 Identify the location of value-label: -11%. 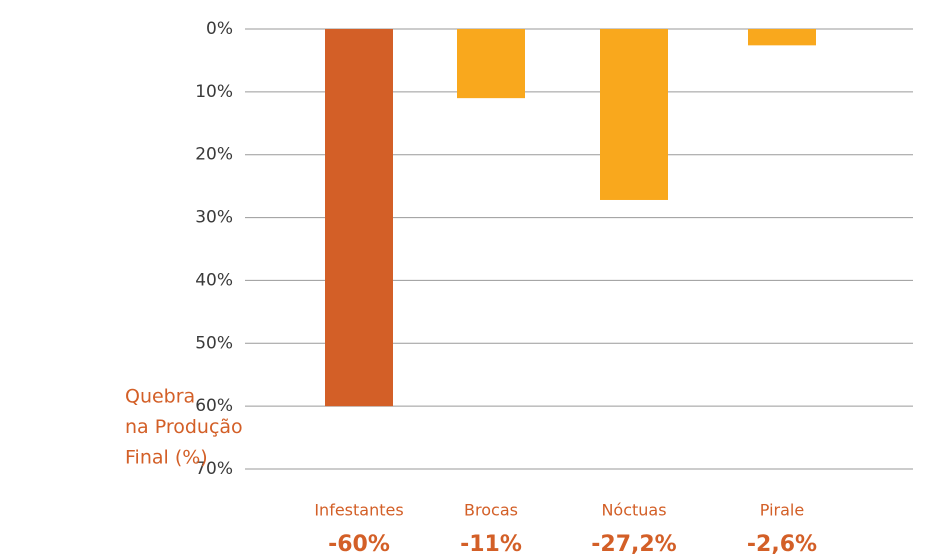
(491, 543).